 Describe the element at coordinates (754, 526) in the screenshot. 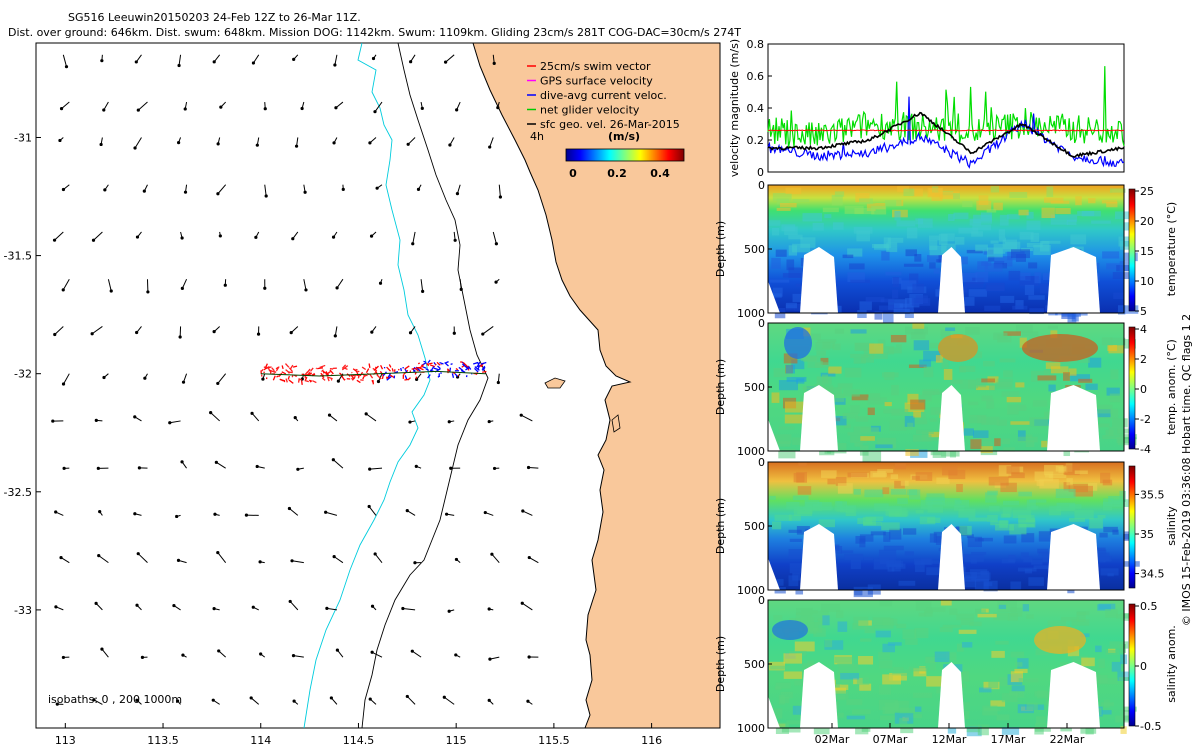

I see `depth-tick-label: 500` at that location.